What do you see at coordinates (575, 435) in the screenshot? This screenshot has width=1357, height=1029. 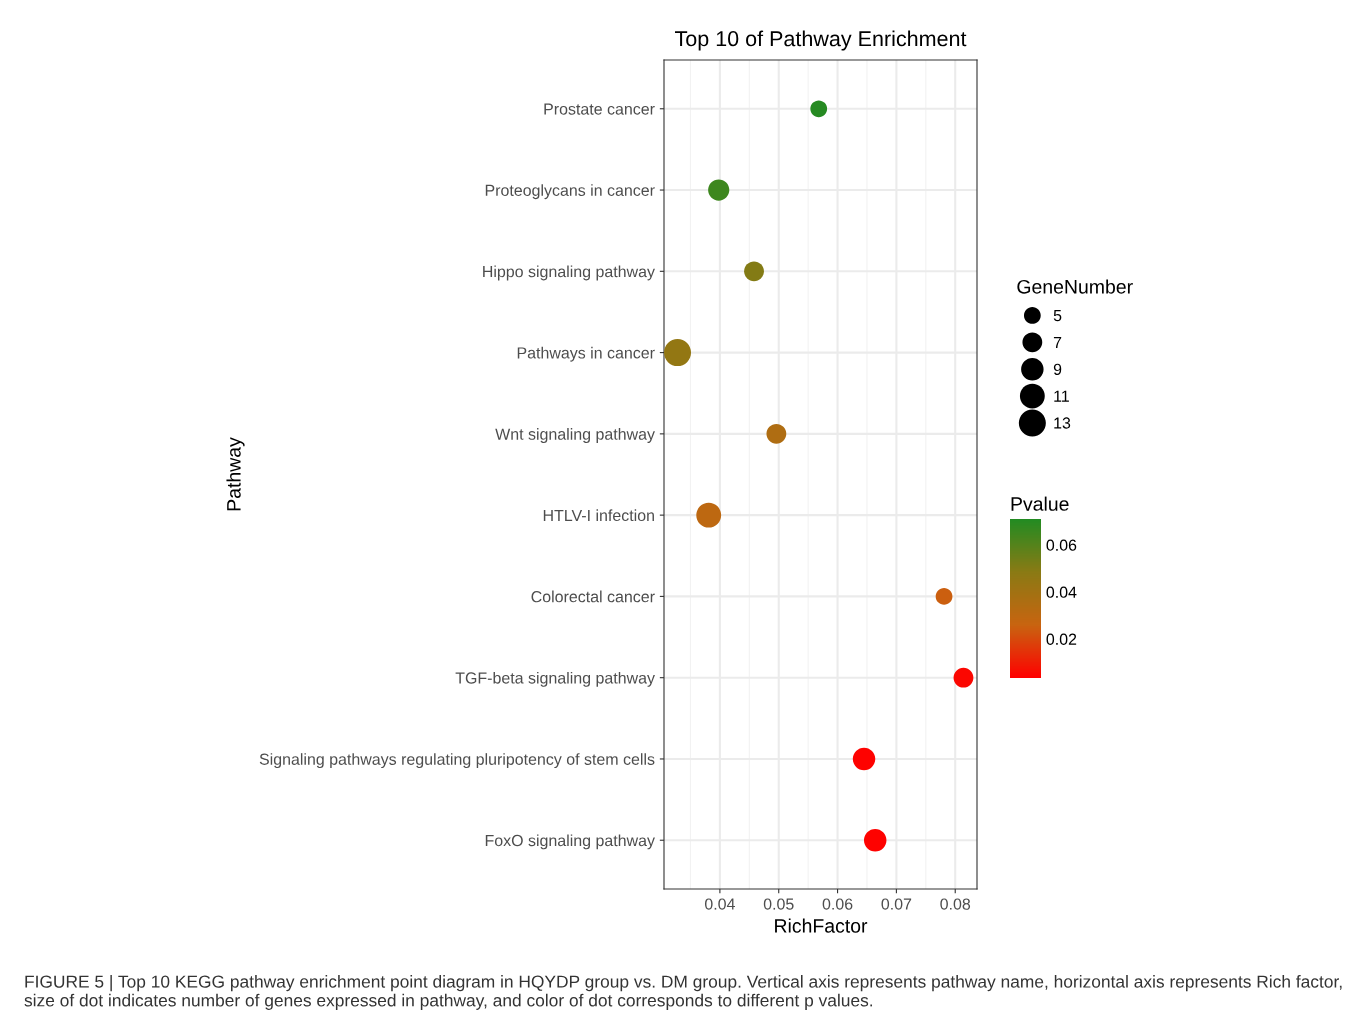 I see `y-tick-label: Wnt signaling pathway` at bounding box center [575, 435].